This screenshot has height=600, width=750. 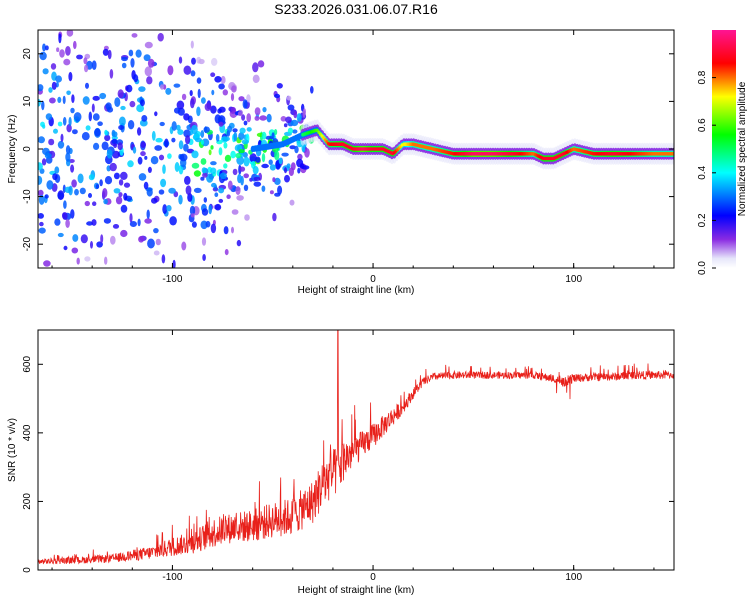 What do you see at coordinates (27, 432) in the screenshot?
I see `snr-ytick-label: 400` at bounding box center [27, 432].